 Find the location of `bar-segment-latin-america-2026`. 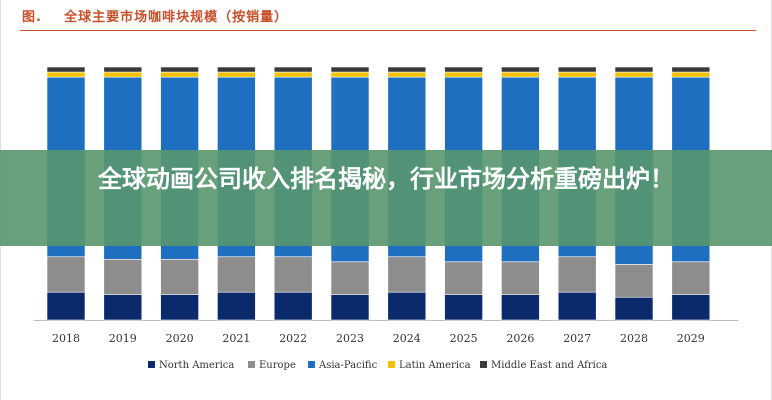

bar-segment-latin-america-2026 is located at coordinates (520, 74).